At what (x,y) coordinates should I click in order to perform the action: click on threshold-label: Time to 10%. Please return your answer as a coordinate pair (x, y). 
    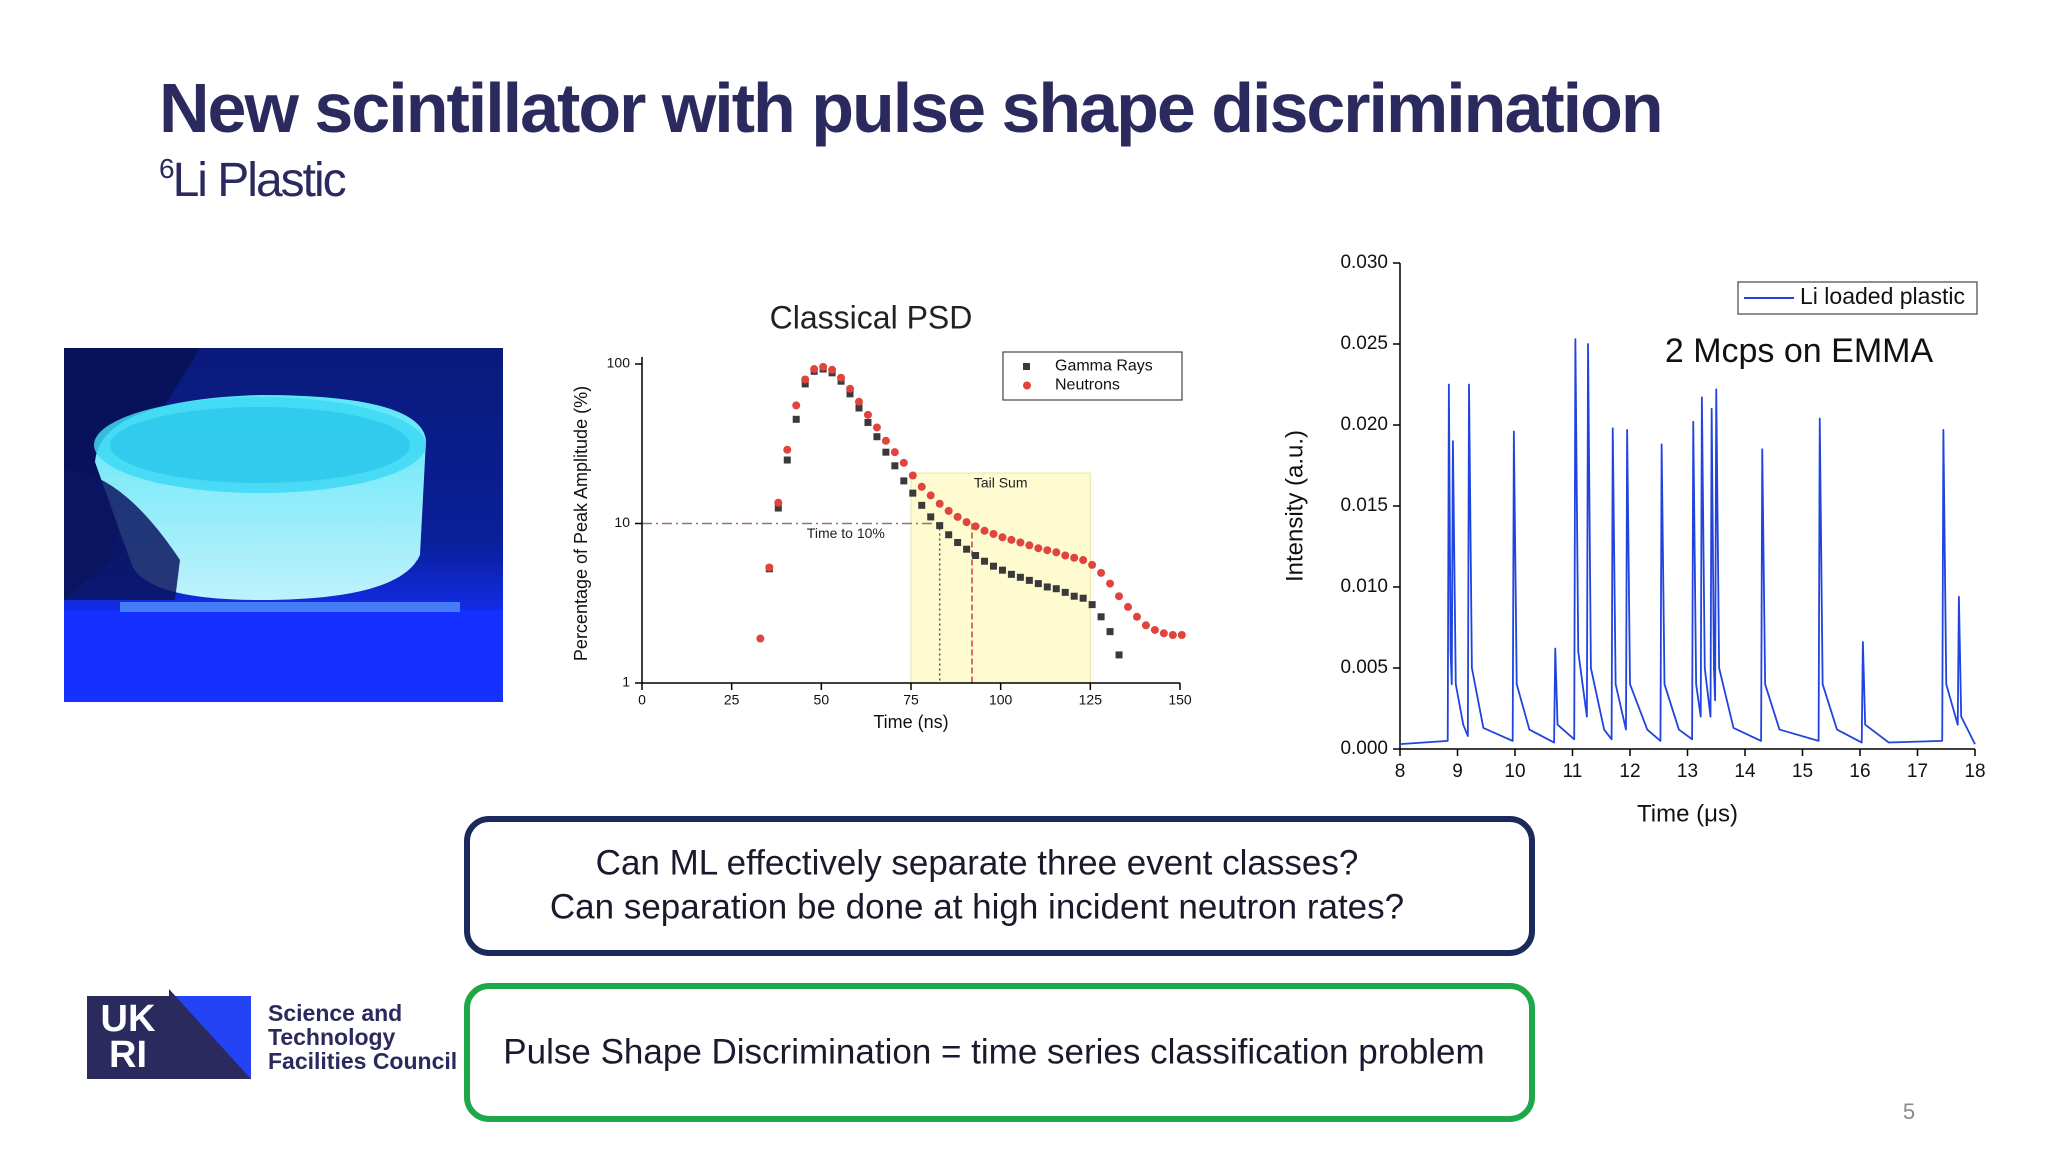
    Looking at the image, I should click on (846, 533).